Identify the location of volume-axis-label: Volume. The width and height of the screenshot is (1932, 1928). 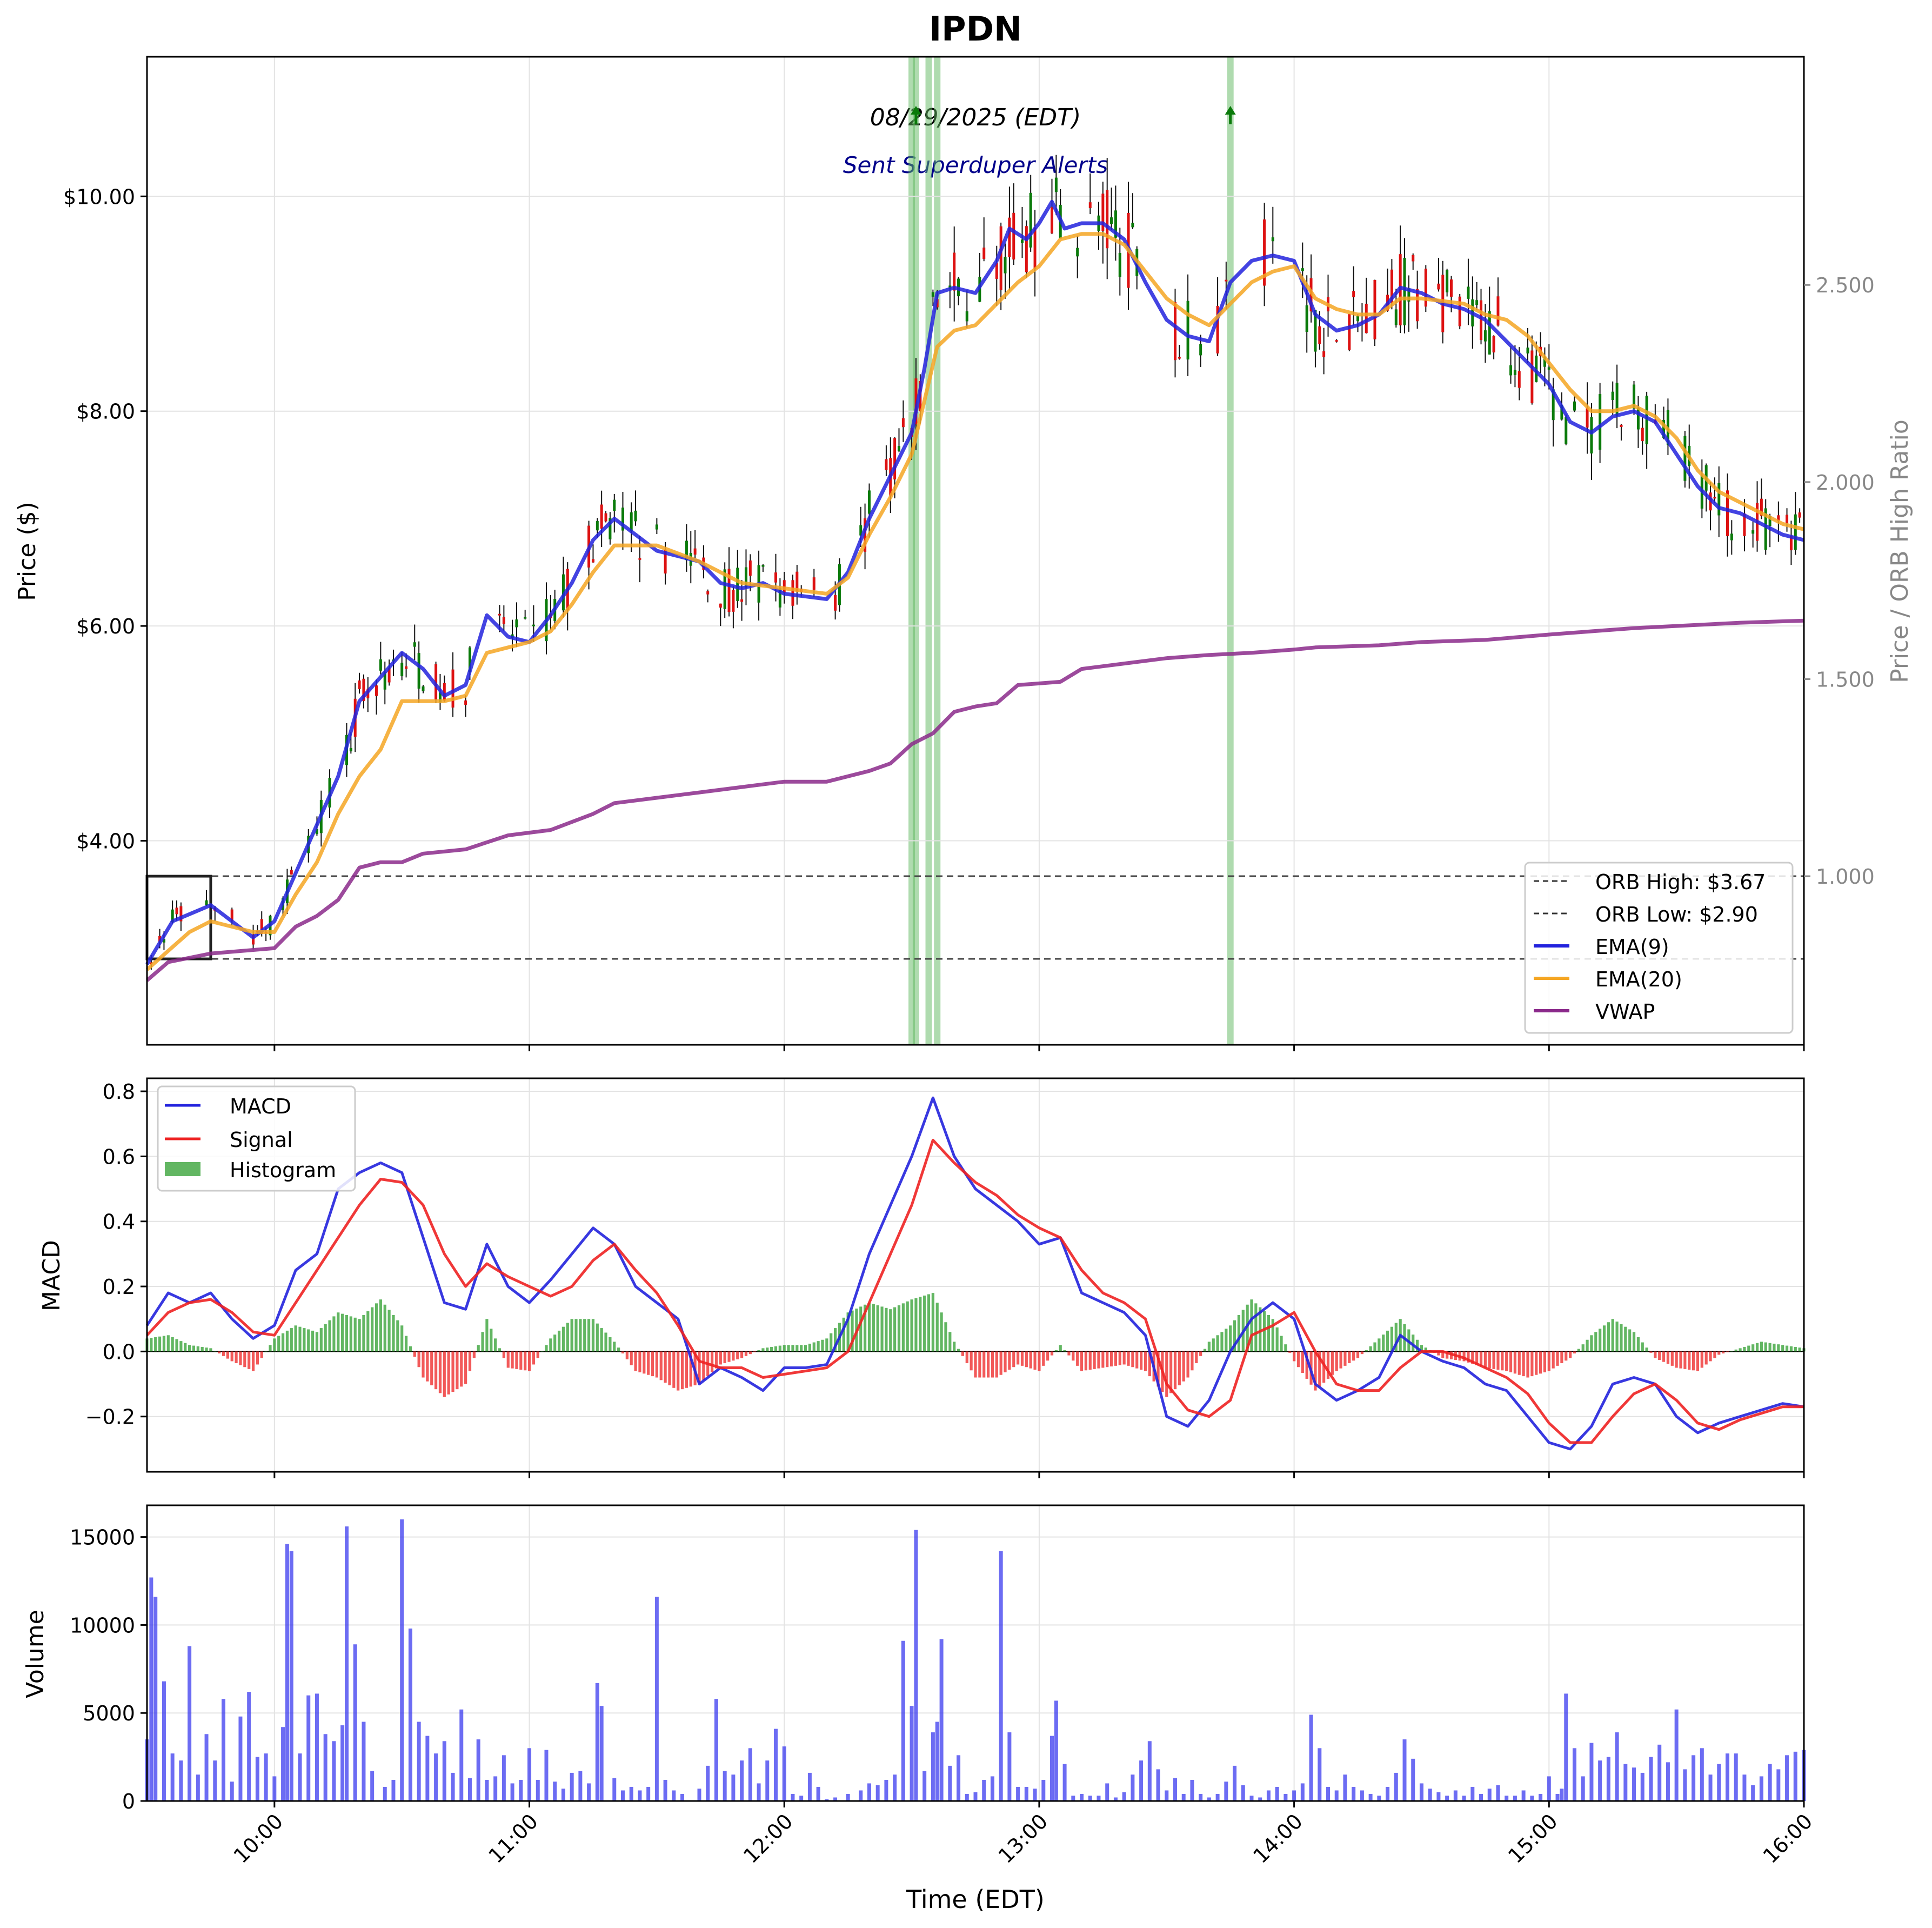
(35, 1654).